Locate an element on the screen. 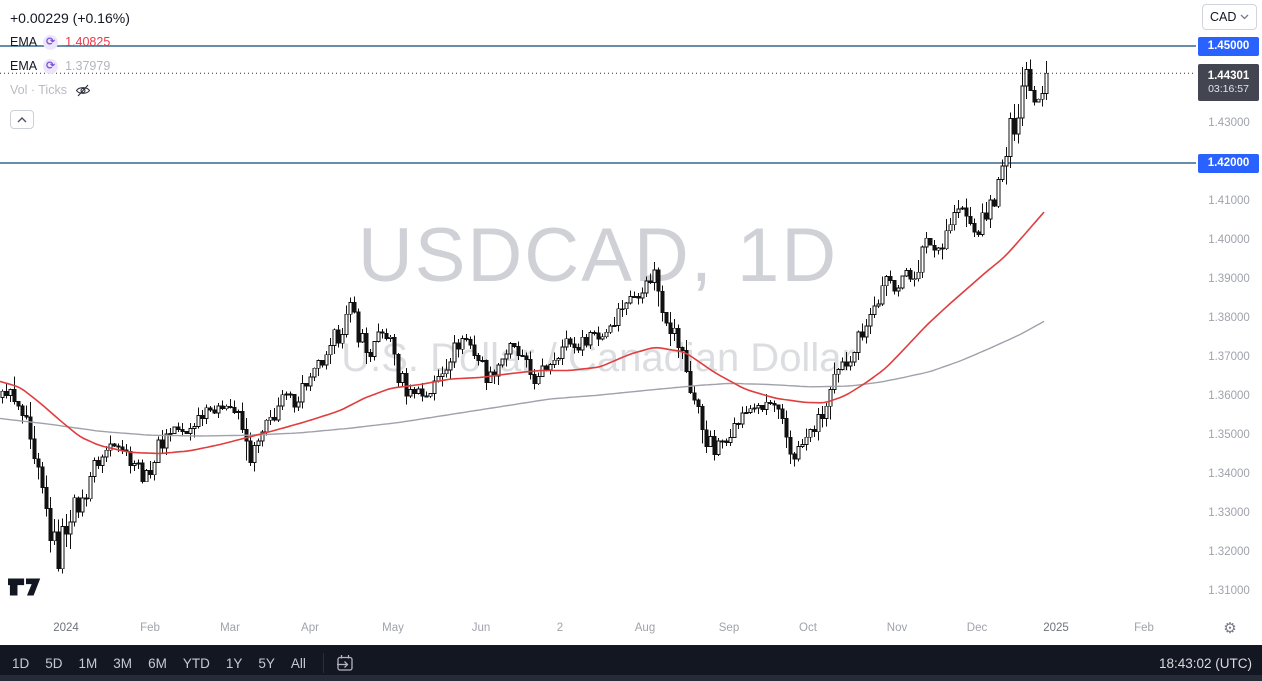  time-tick-year: 2025 is located at coordinates (1056, 628).